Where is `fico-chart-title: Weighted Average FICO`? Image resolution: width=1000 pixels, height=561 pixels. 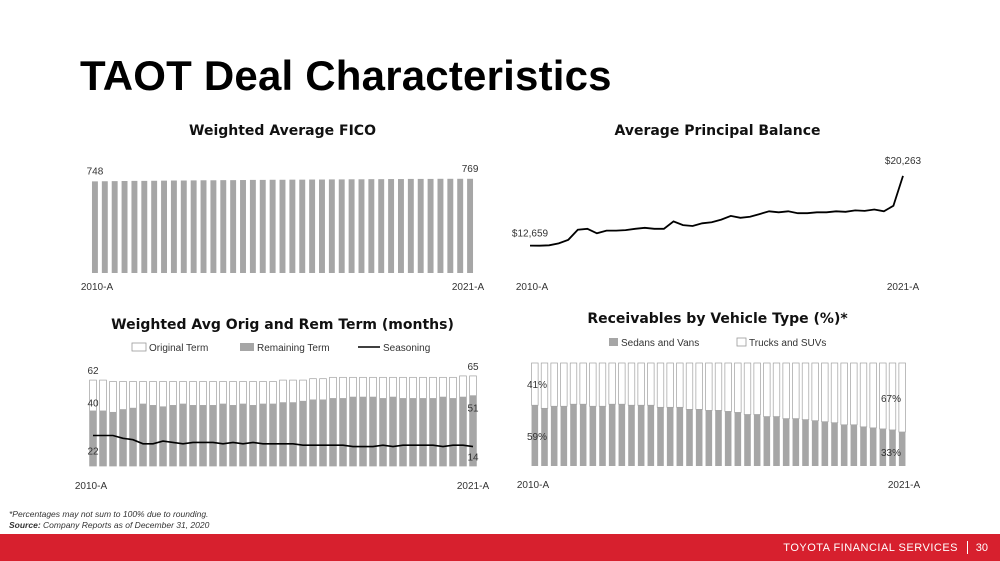 fico-chart-title: Weighted Average FICO is located at coordinates (282, 131).